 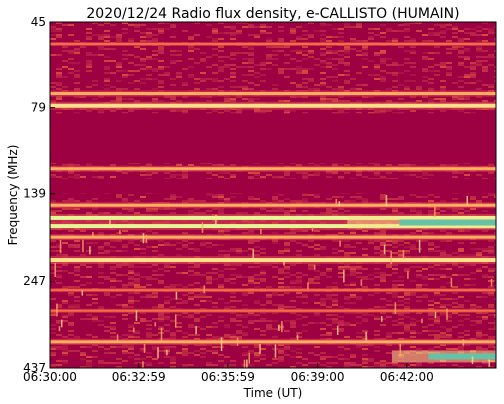 I want to click on y-axis: 45 79 139 247 437, so click(x=39, y=195).